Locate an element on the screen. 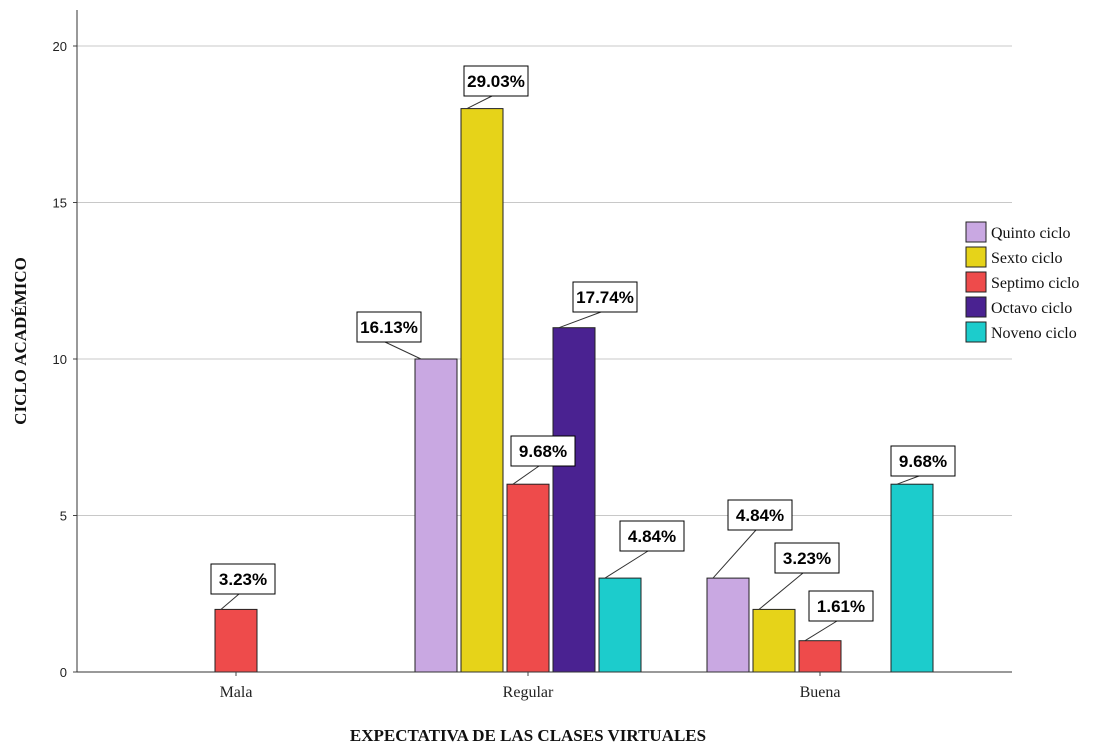 The image size is (1109, 744). y-tick-label: 20 is located at coordinates (60, 46).